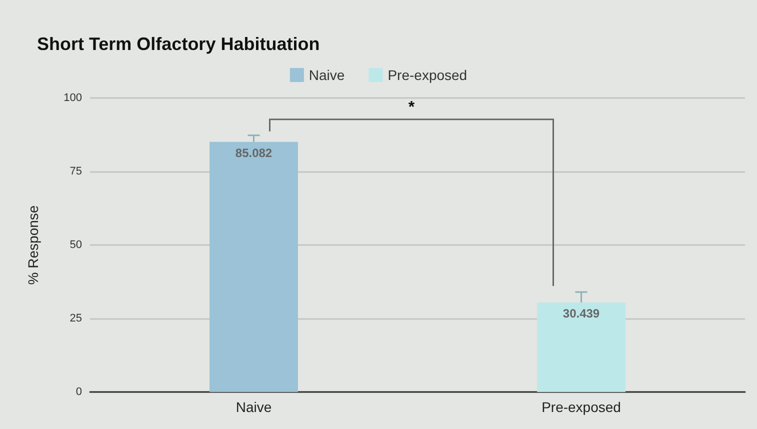 This screenshot has width=757, height=429. What do you see at coordinates (326, 75) in the screenshot?
I see `legend-label: Naive` at bounding box center [326, 75].